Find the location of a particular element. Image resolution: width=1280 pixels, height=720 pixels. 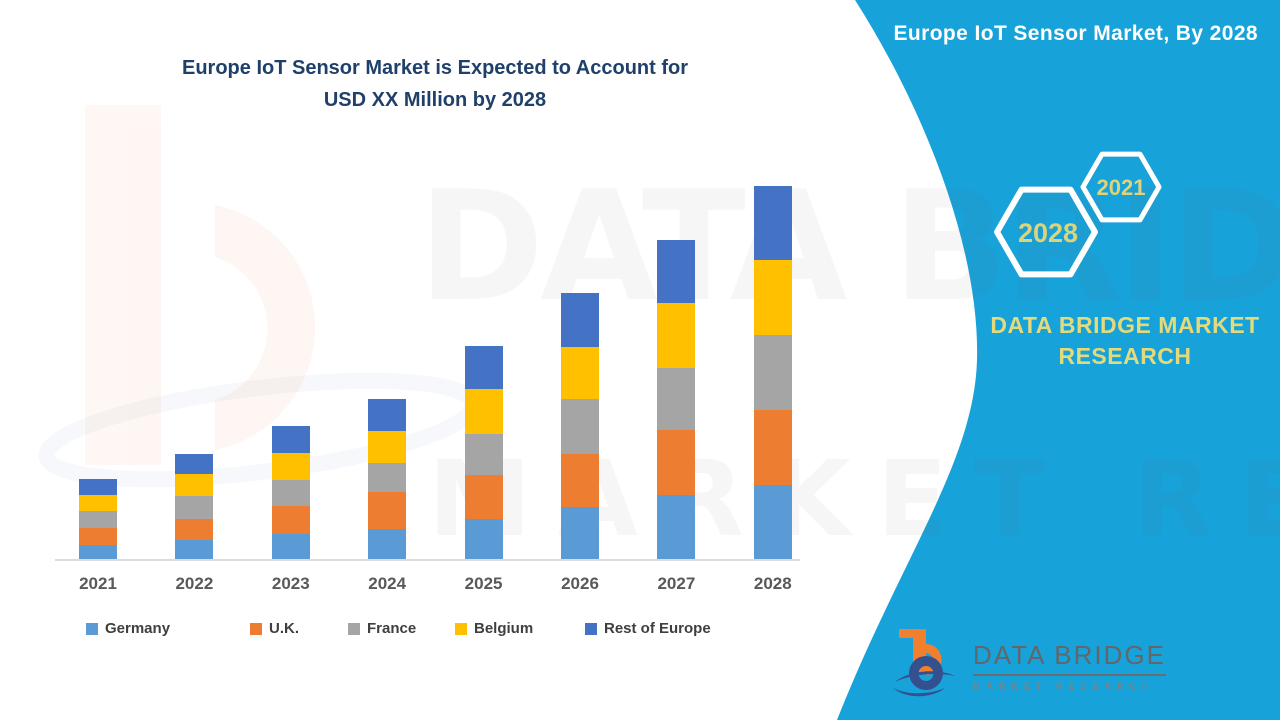

x-axis-label-2025: 2025 is located at coordinates (483, 583).